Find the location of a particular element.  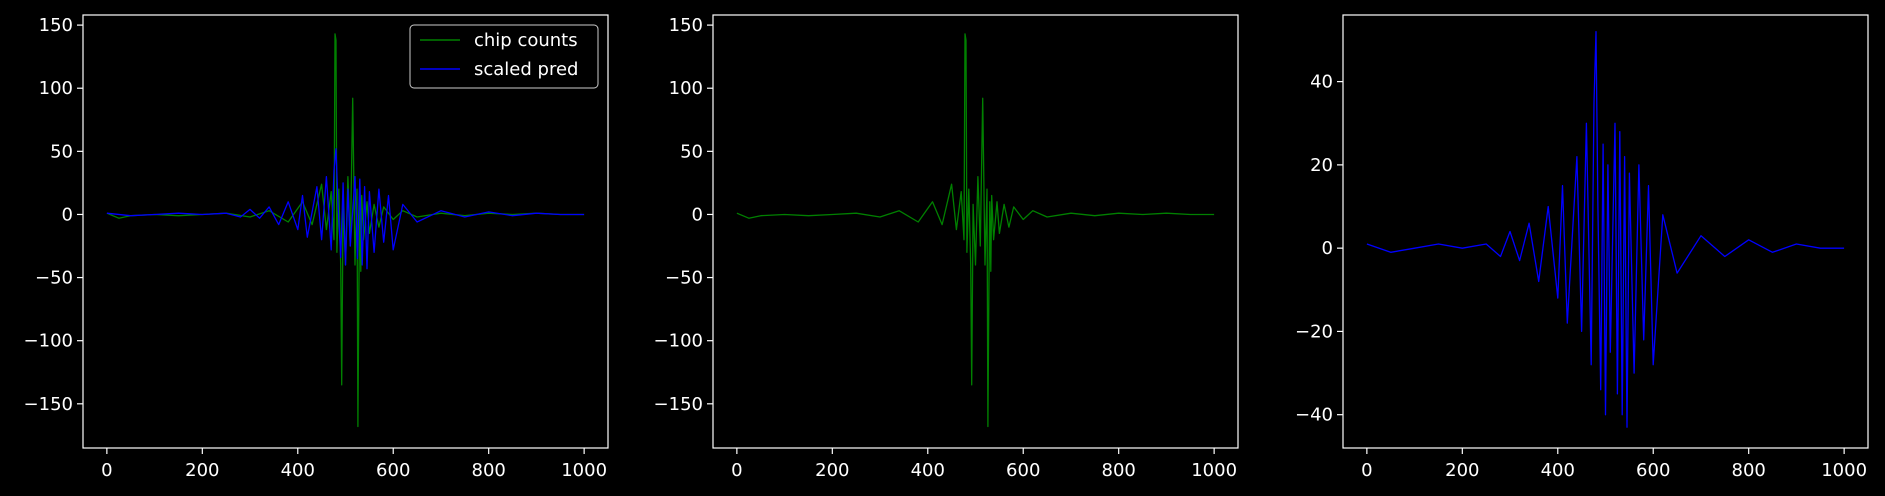

y-tick-label: −20 is located at coordinates (1314, 331).